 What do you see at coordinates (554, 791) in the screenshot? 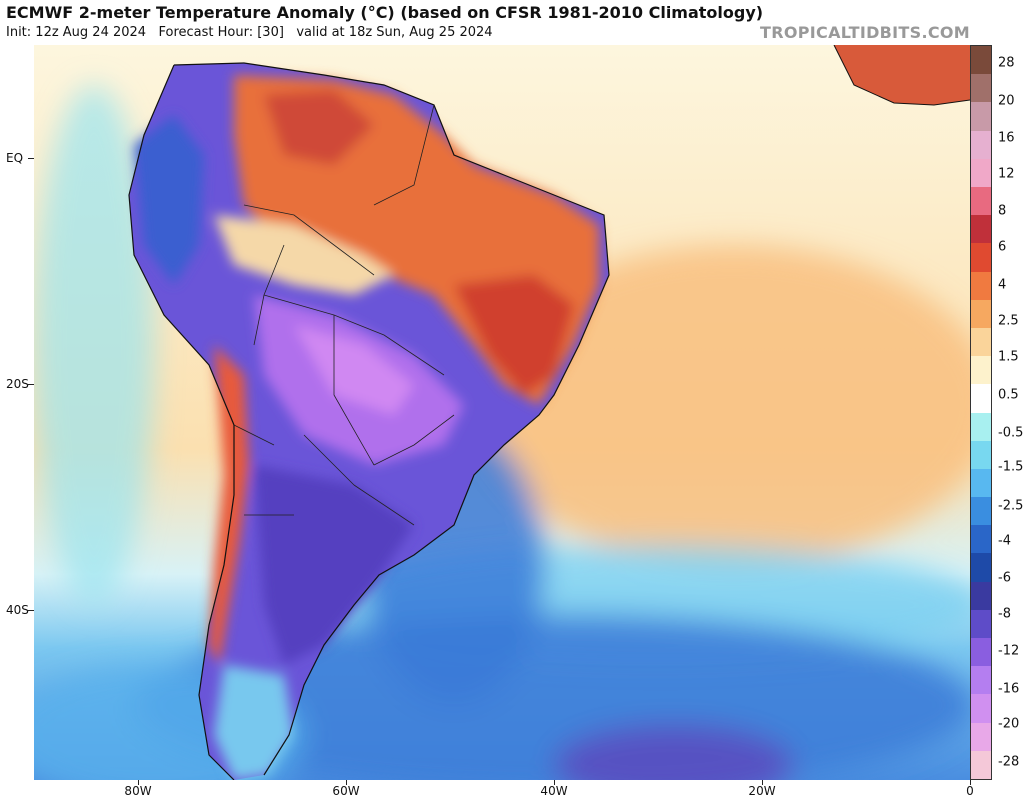
I see `lon-label-40w: 40W` at bounding box center [554, 791].